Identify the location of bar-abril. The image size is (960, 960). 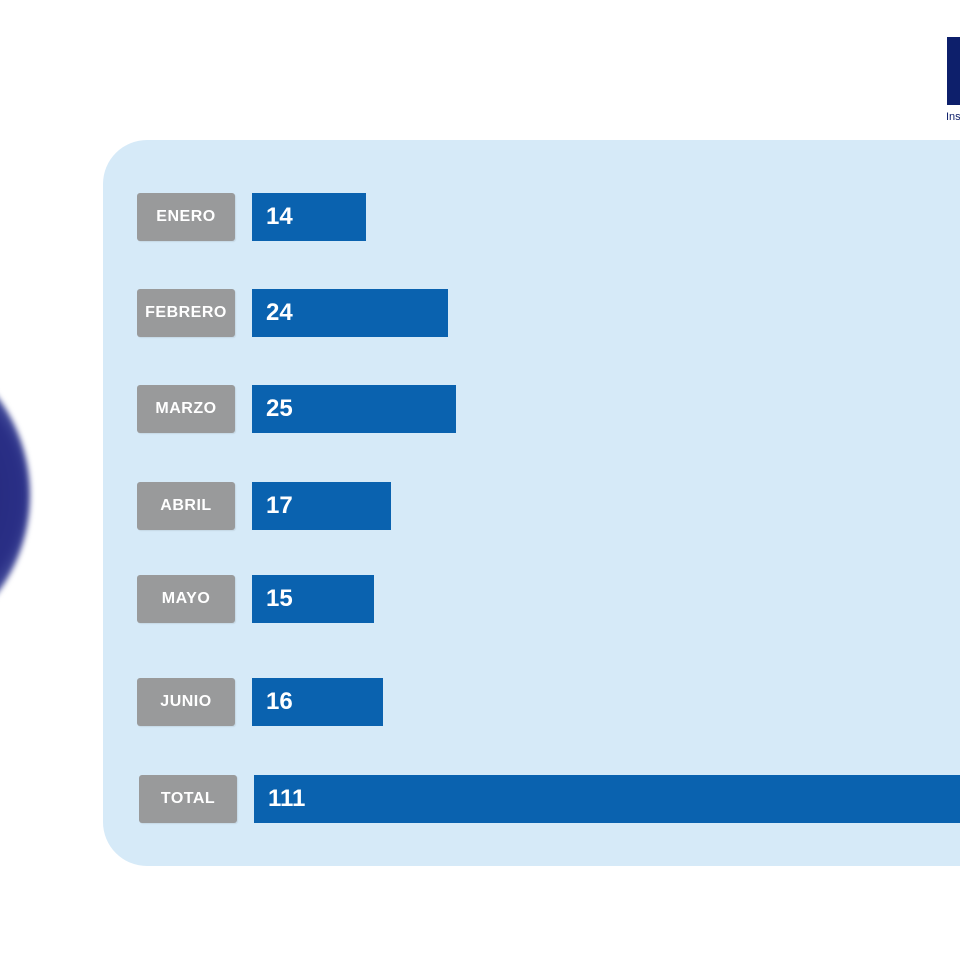
(321, 506).